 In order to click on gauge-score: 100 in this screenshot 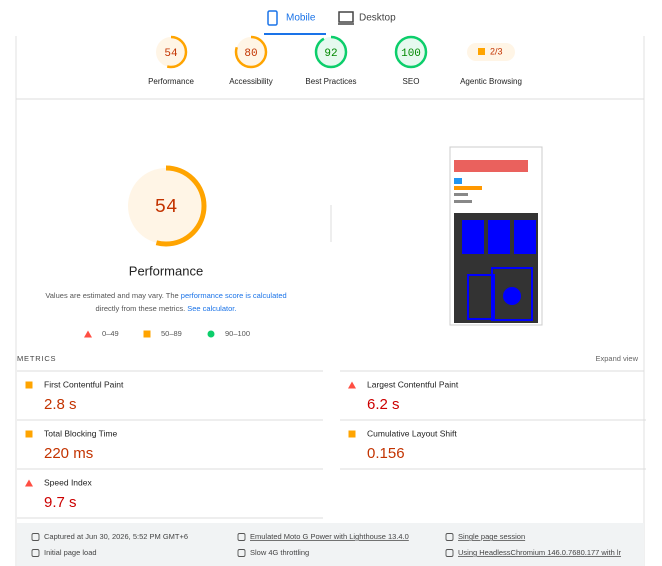, I will do `click(411, 54)`.